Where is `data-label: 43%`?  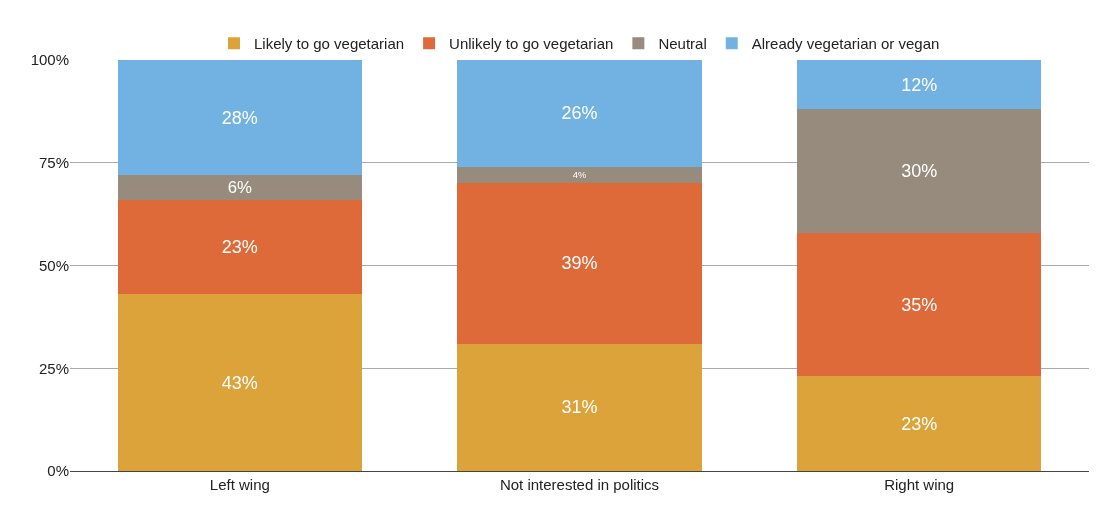 data-label: 43% is located at coordinates (239, 382).